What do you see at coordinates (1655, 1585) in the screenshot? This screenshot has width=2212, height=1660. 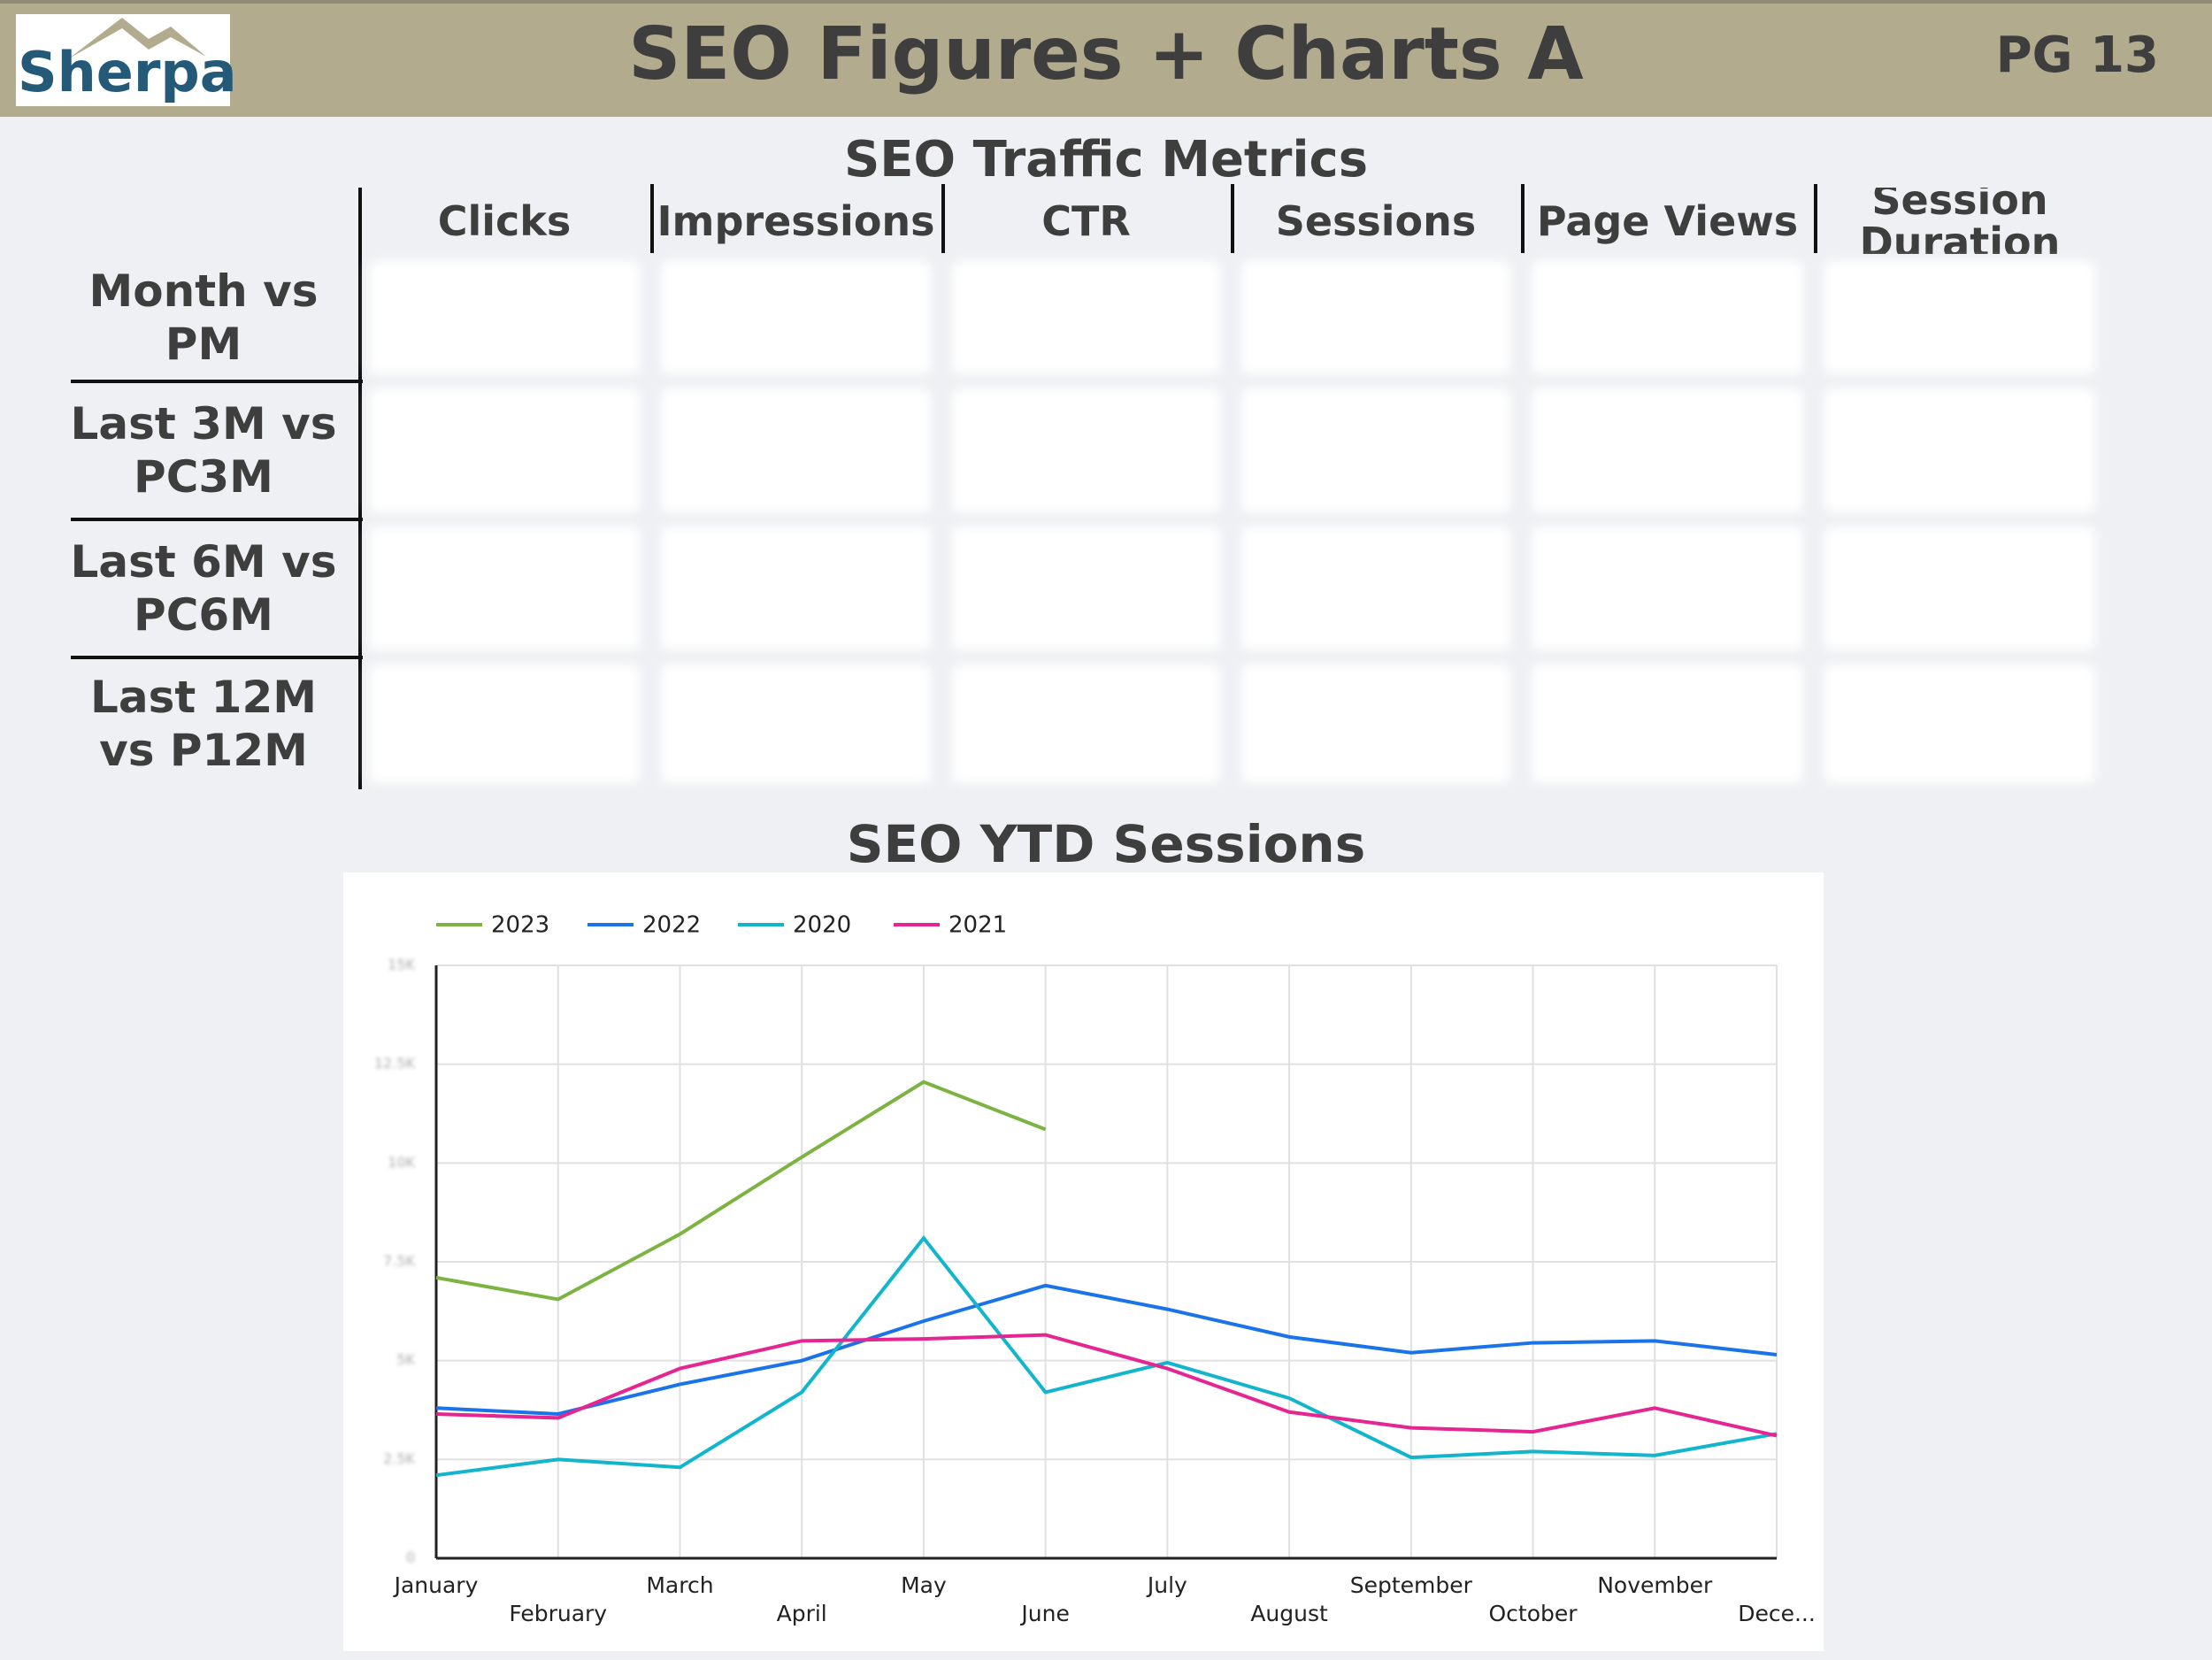 I see `x-tick-label: November` at bounding box center [1655, 1585].